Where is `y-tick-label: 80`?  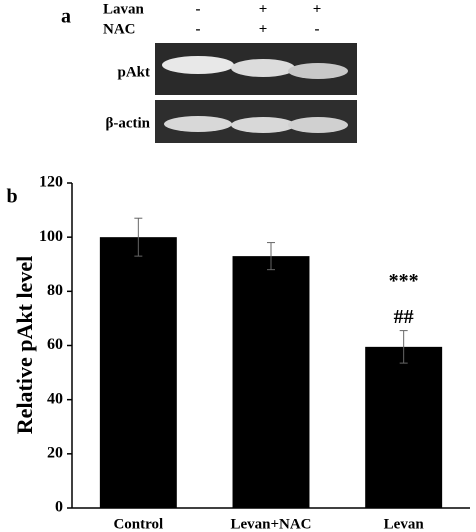
y-tick-label: 80 is located at coordinates (55, 290).